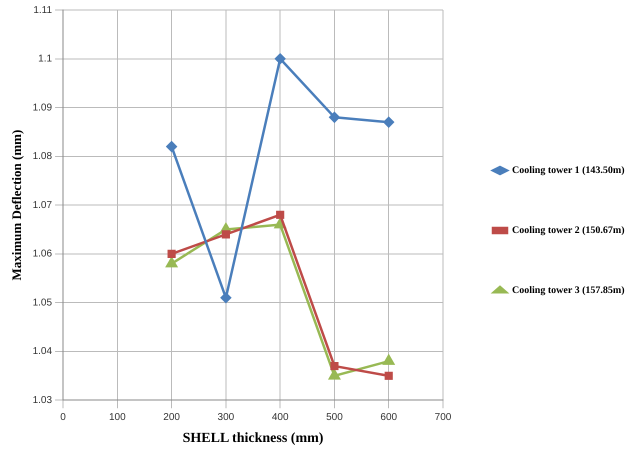  What do you see at coordinates (42, 10) in the screenshot?
I see `y-tick-label: 1.11` at bounding box center [42, 10].